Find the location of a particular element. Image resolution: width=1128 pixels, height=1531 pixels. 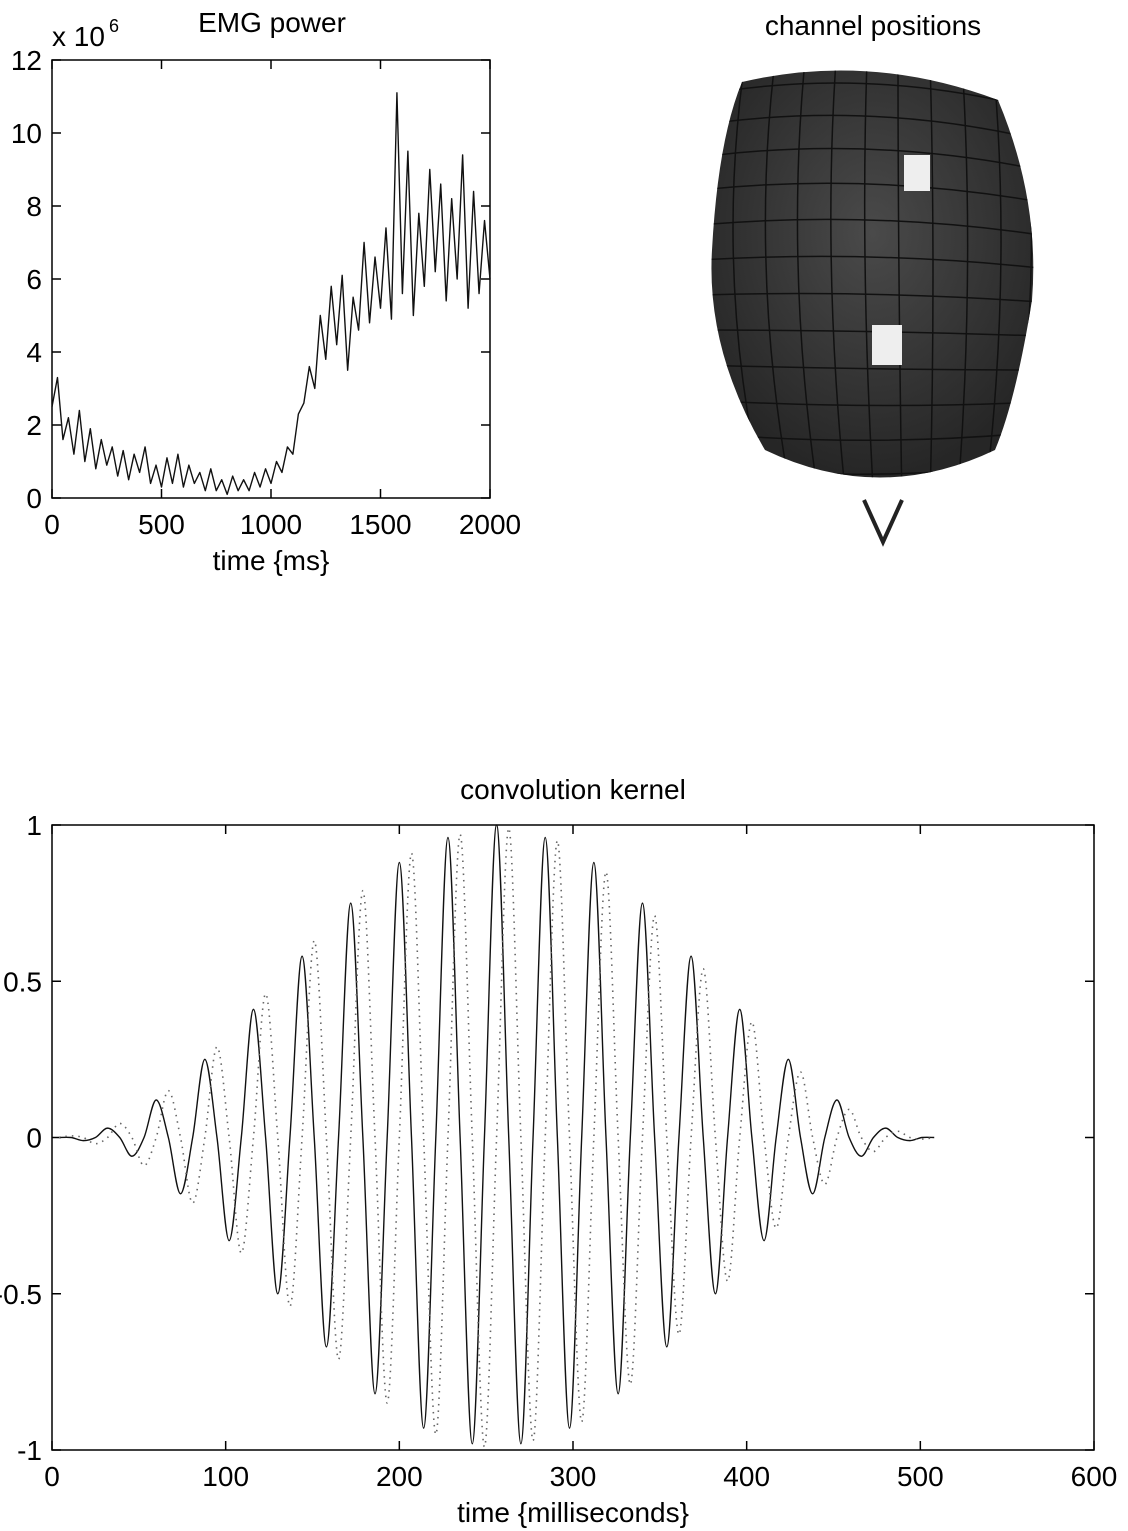

x-tick-label: 200 is located at coordinates (399, 1476).